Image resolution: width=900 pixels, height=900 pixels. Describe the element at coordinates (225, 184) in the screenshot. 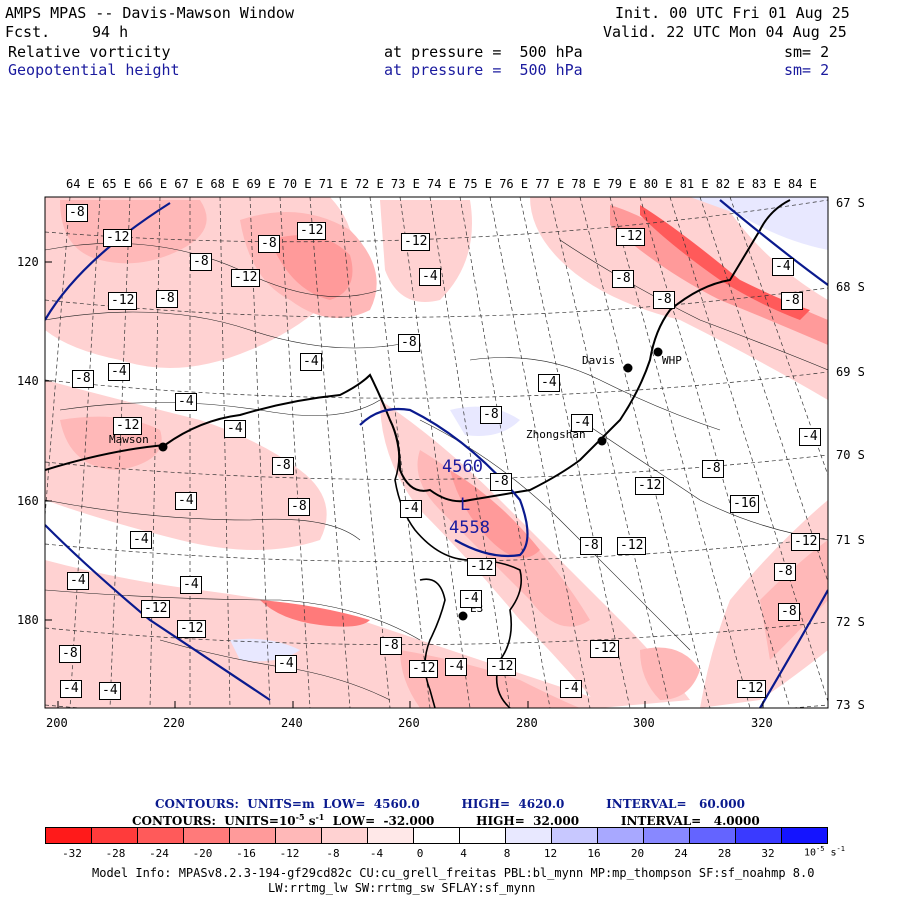

I see `longitude-label: 68 E` at that location.